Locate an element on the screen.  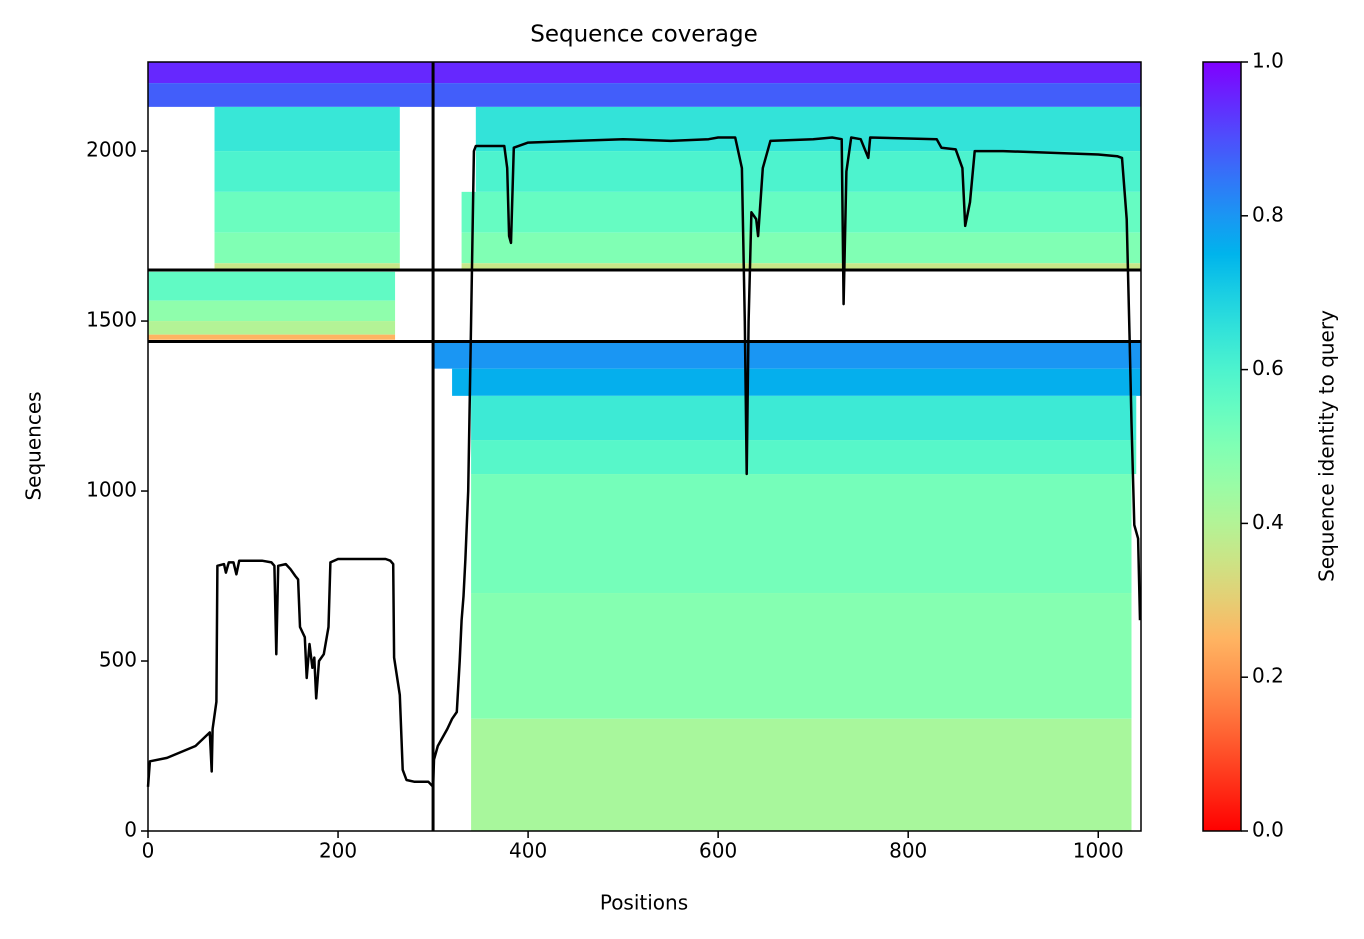
x-axis-label: Positions is located at coordinates (644, 903).